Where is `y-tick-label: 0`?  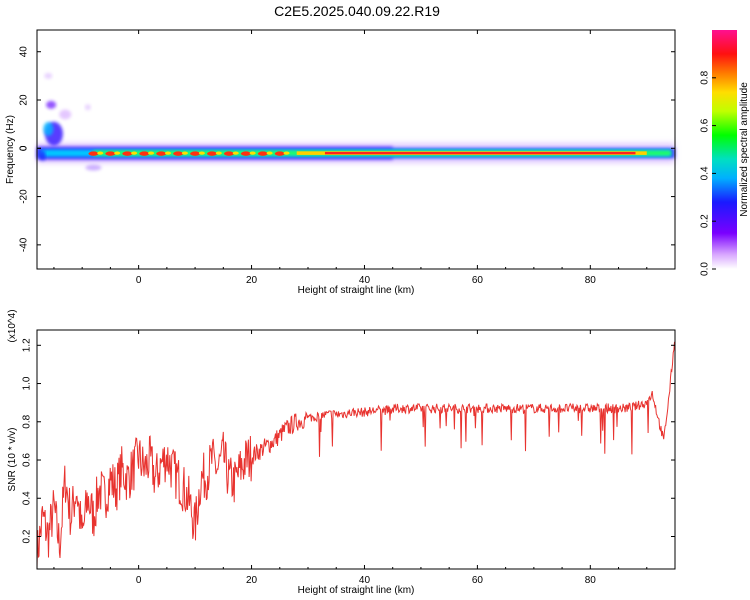 y-tick-label: 0 is located at coordinates (24, 148).